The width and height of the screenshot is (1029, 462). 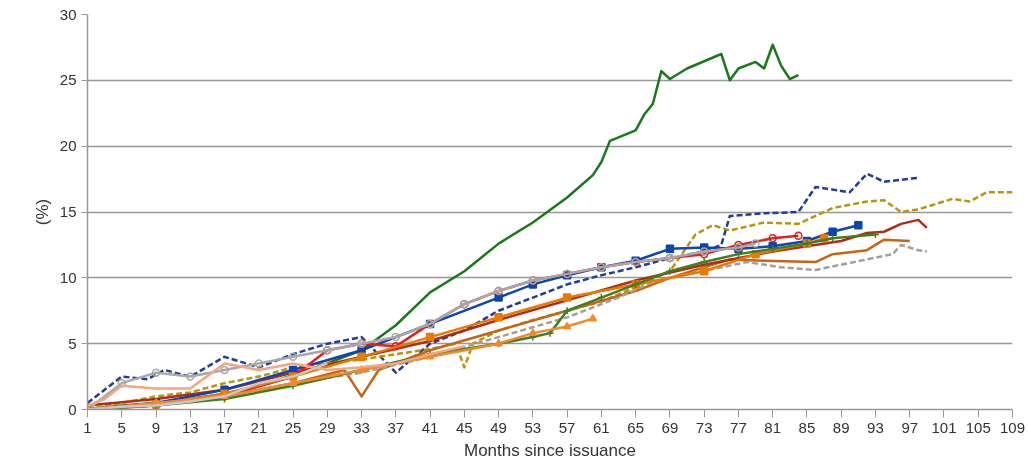 What do you see at coordinates (190, 427) in the screenshot?
I see `x-tick-label: 13` at bounding box center [190, 427].